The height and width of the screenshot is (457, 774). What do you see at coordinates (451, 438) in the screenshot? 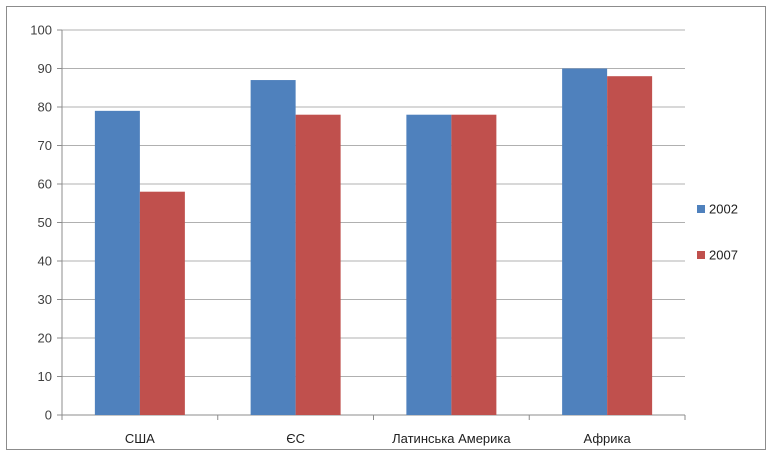
I see `x-category-label-2: Латинська Америка` at bounding box center [451, 438].